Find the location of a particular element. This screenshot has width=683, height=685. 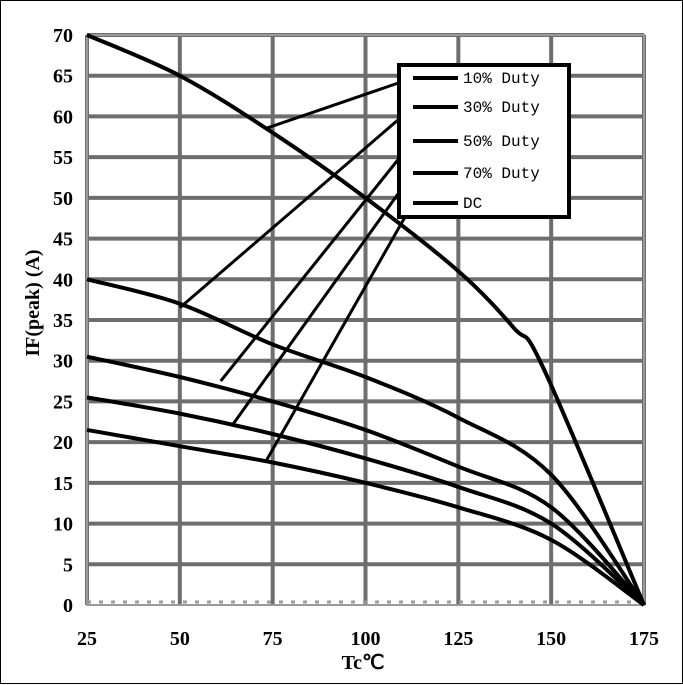

leader-30pct-duty is located at coordinates (296, 207).